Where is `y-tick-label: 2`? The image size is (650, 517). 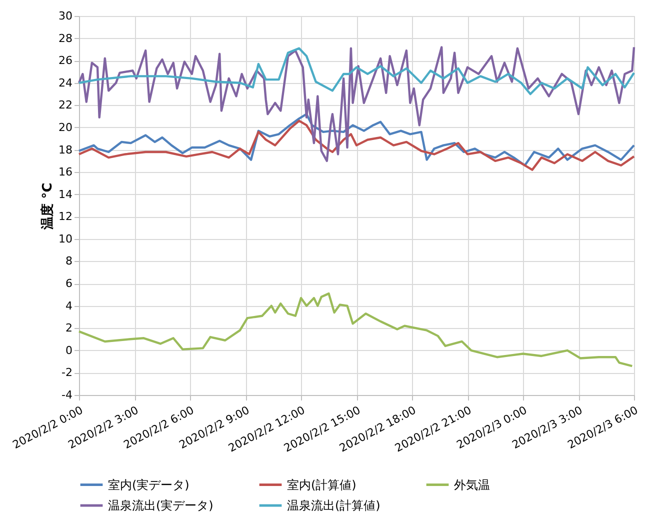
y-tick-label: 2 is located at coordinates (69, 328).